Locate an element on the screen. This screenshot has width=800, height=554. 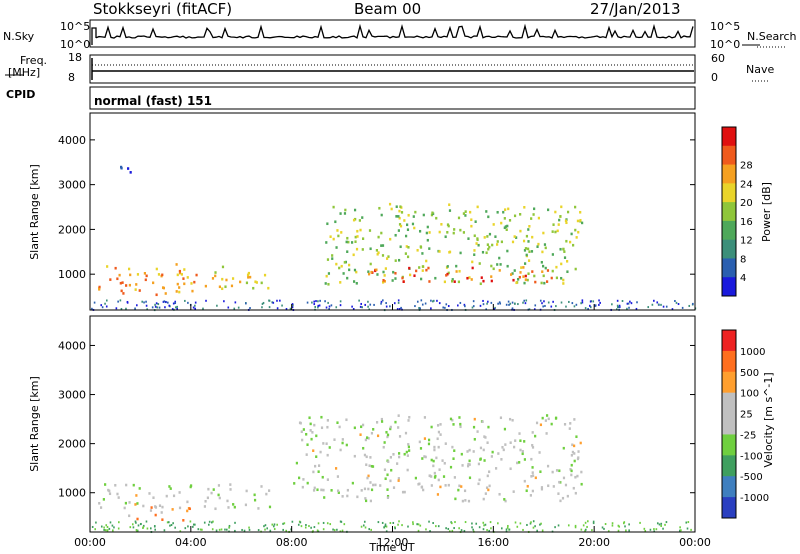
nsky-tick-bottom: 10^0 is located at coordinates (75, 44).